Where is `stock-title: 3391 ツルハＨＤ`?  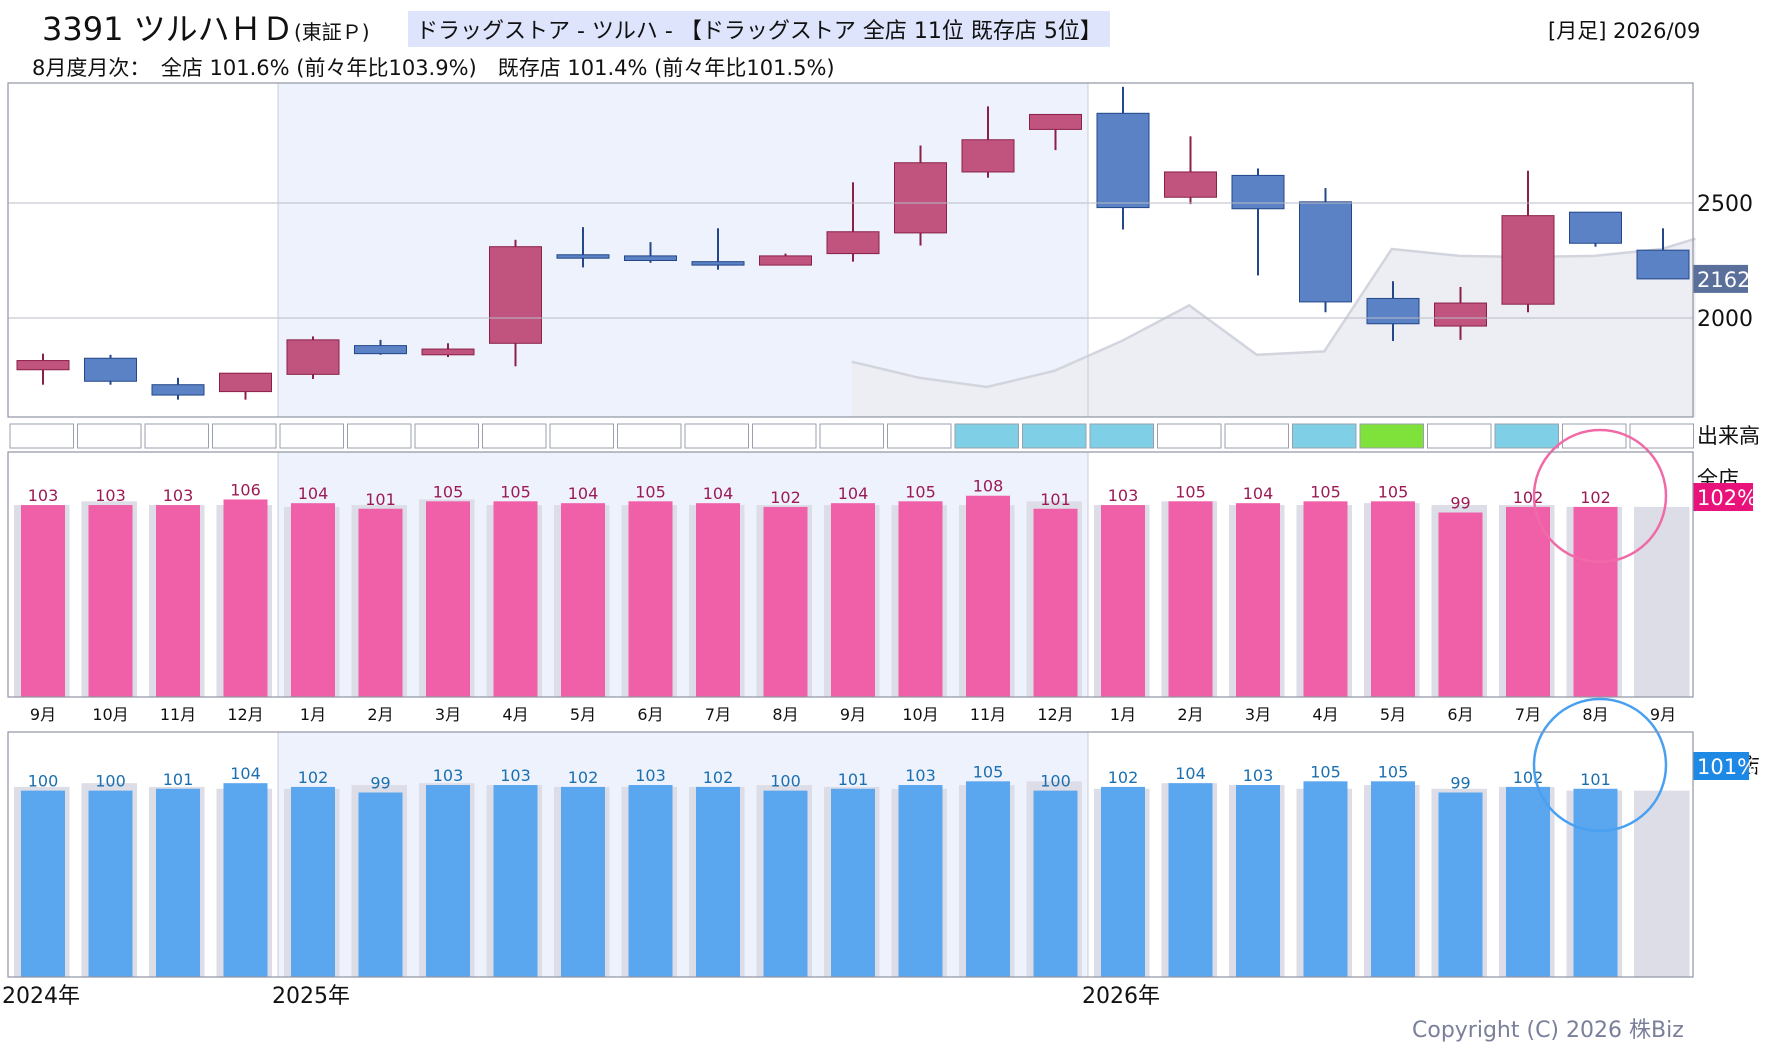 stock-title: 3391 ツルハＨＤ is located at coordinates (168, 29).